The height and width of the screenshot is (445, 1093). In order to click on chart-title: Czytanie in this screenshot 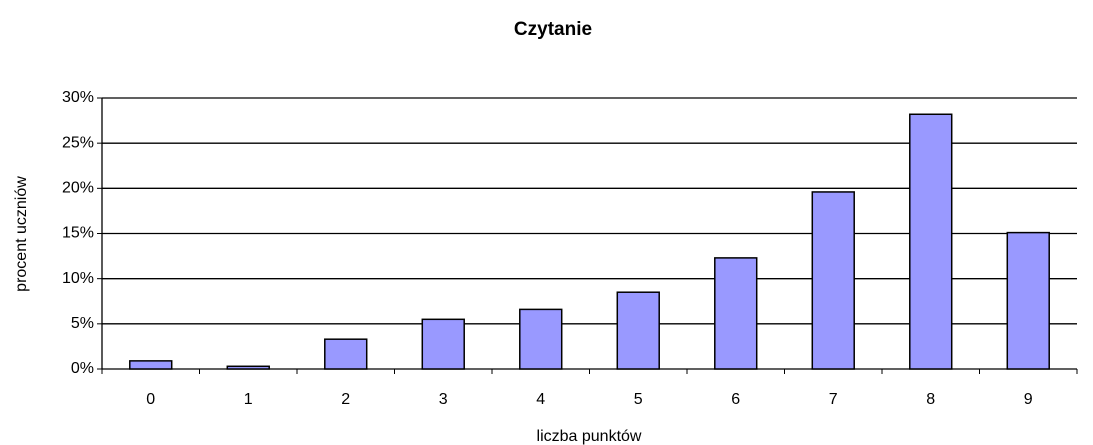, I will do `click(553, 29)`.